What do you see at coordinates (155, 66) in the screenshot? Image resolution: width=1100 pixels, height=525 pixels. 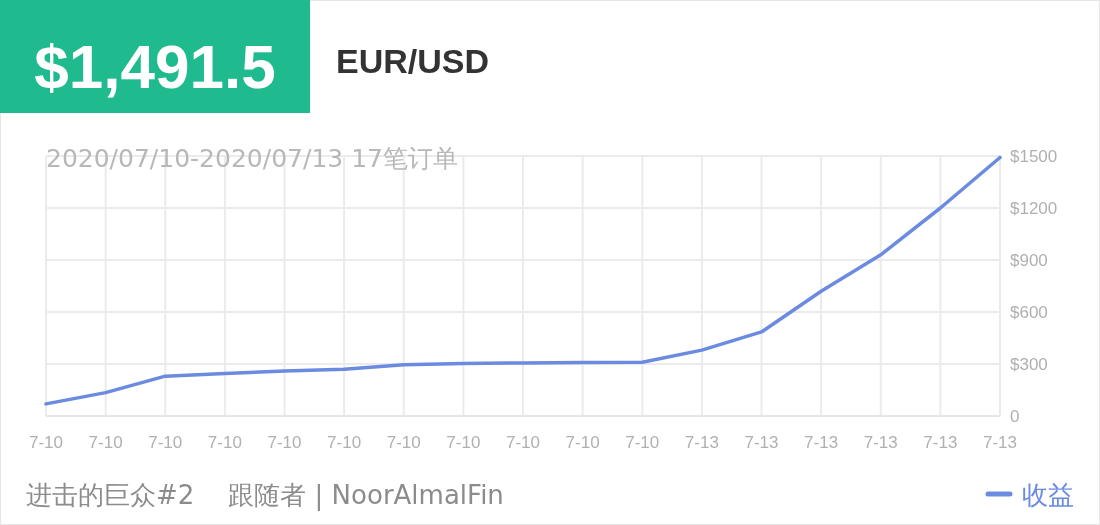 I see `annotation: $1,491.5` at bounding box center [155, 66].